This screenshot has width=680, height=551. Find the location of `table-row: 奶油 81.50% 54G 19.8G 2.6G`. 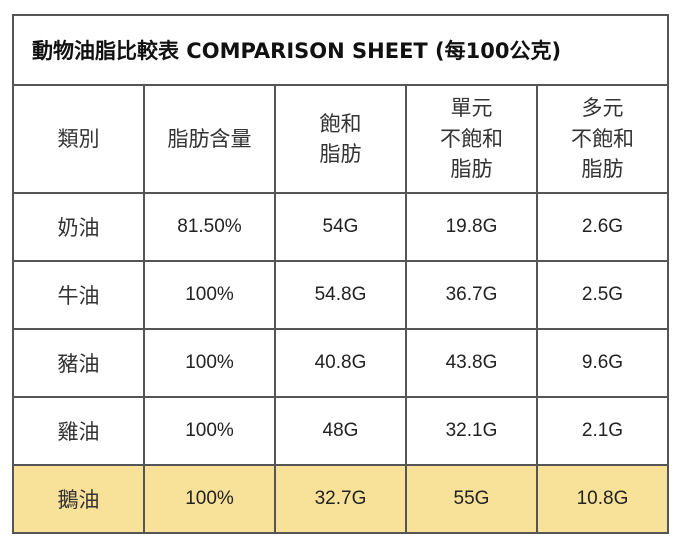

table-row: 奶油 81.50% 54G 19.8G 2.6G is located at coordinates (340, 227).